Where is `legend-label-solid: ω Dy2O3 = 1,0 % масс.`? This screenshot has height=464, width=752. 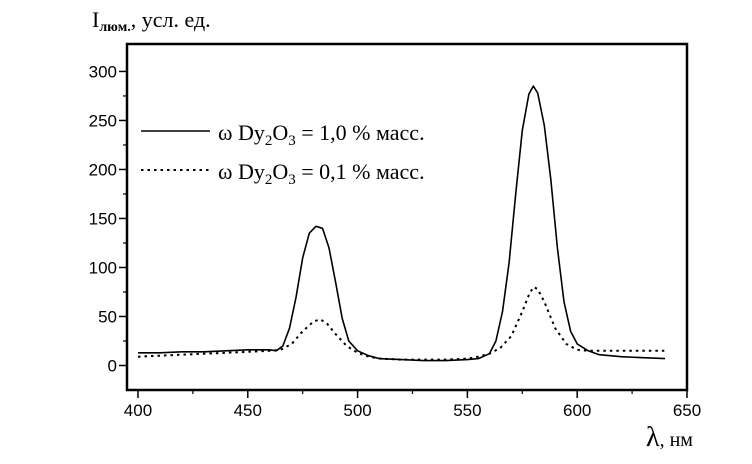 legend-label-solid: ω Dy2O3 = 1,0 % масс. is located at coordinates (321, 134).